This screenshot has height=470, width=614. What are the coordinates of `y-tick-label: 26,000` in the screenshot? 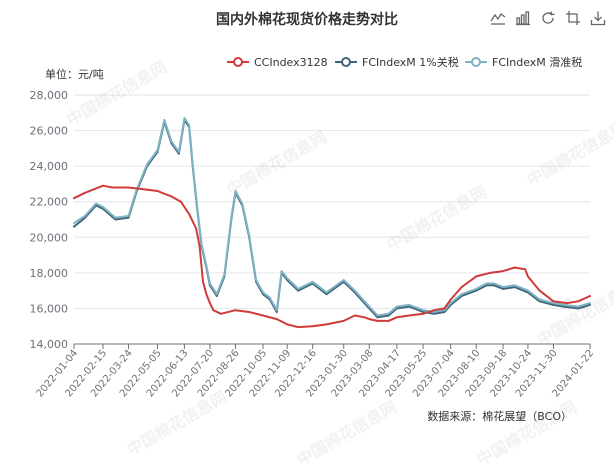 It's located at (49, 131).